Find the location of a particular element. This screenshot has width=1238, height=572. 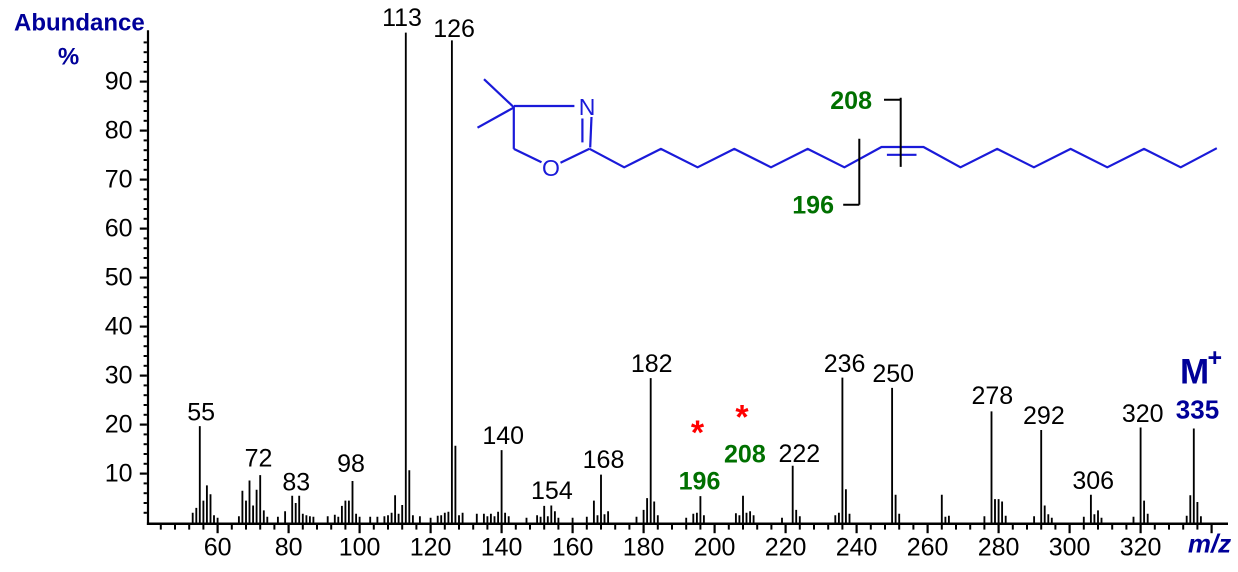

svg-text: 72 is located at coordinates (259, 459).